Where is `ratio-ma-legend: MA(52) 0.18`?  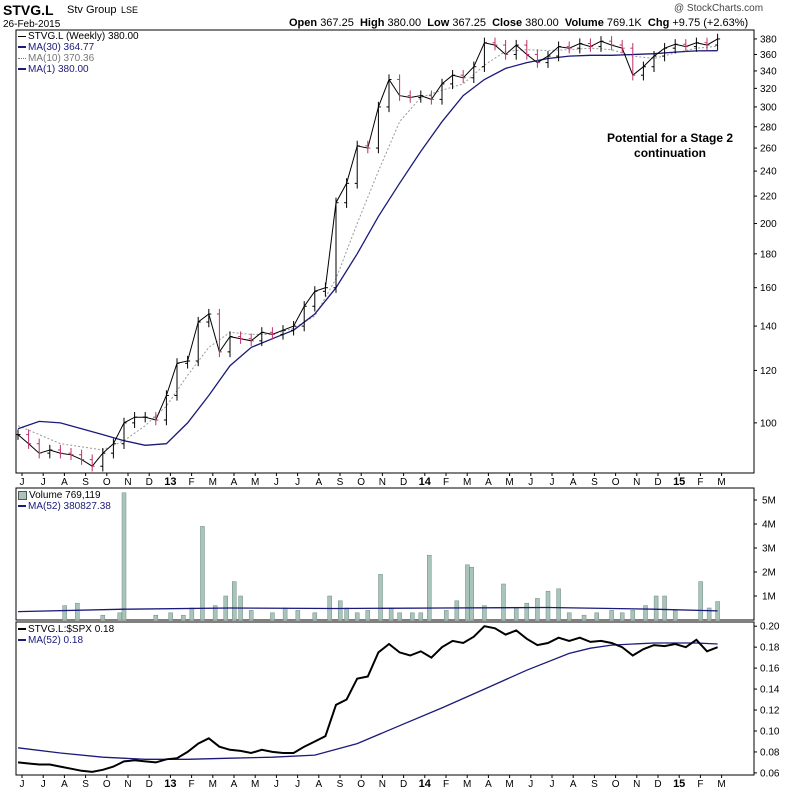 ratio-ma-legend: MA(52) 0.18 is located at coordinates (66, 640).